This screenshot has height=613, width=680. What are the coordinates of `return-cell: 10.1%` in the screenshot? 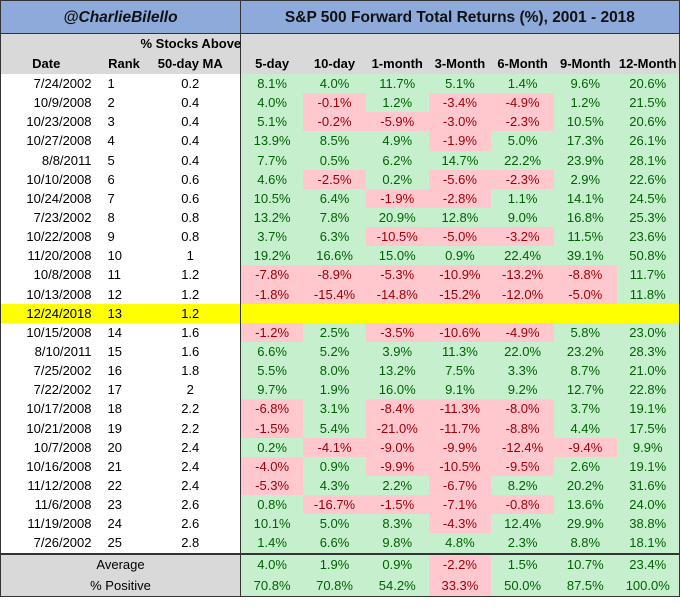 It's located at (272, 524).